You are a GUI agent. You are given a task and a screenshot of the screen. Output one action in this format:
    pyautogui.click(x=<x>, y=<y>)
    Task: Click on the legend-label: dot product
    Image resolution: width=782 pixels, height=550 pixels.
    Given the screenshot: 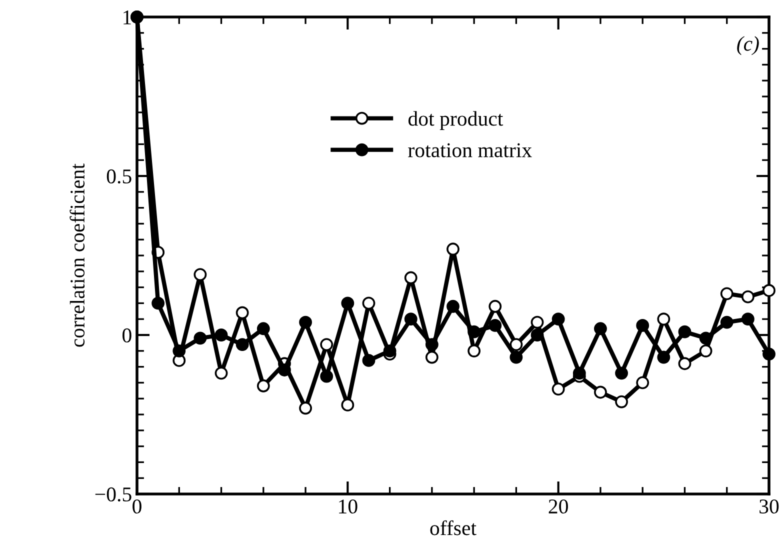 What is the action you would take?
    pyautogui.click(x=456, y=120)
    